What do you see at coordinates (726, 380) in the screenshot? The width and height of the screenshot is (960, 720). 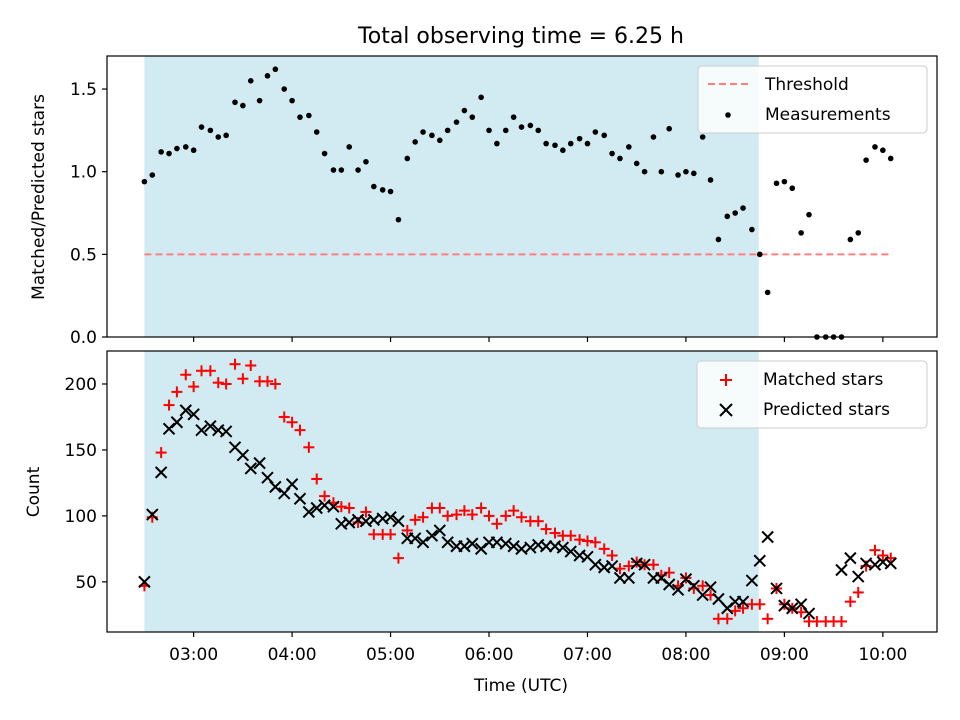 I see `legend-matched-marker` at bounding box center [726, 380].